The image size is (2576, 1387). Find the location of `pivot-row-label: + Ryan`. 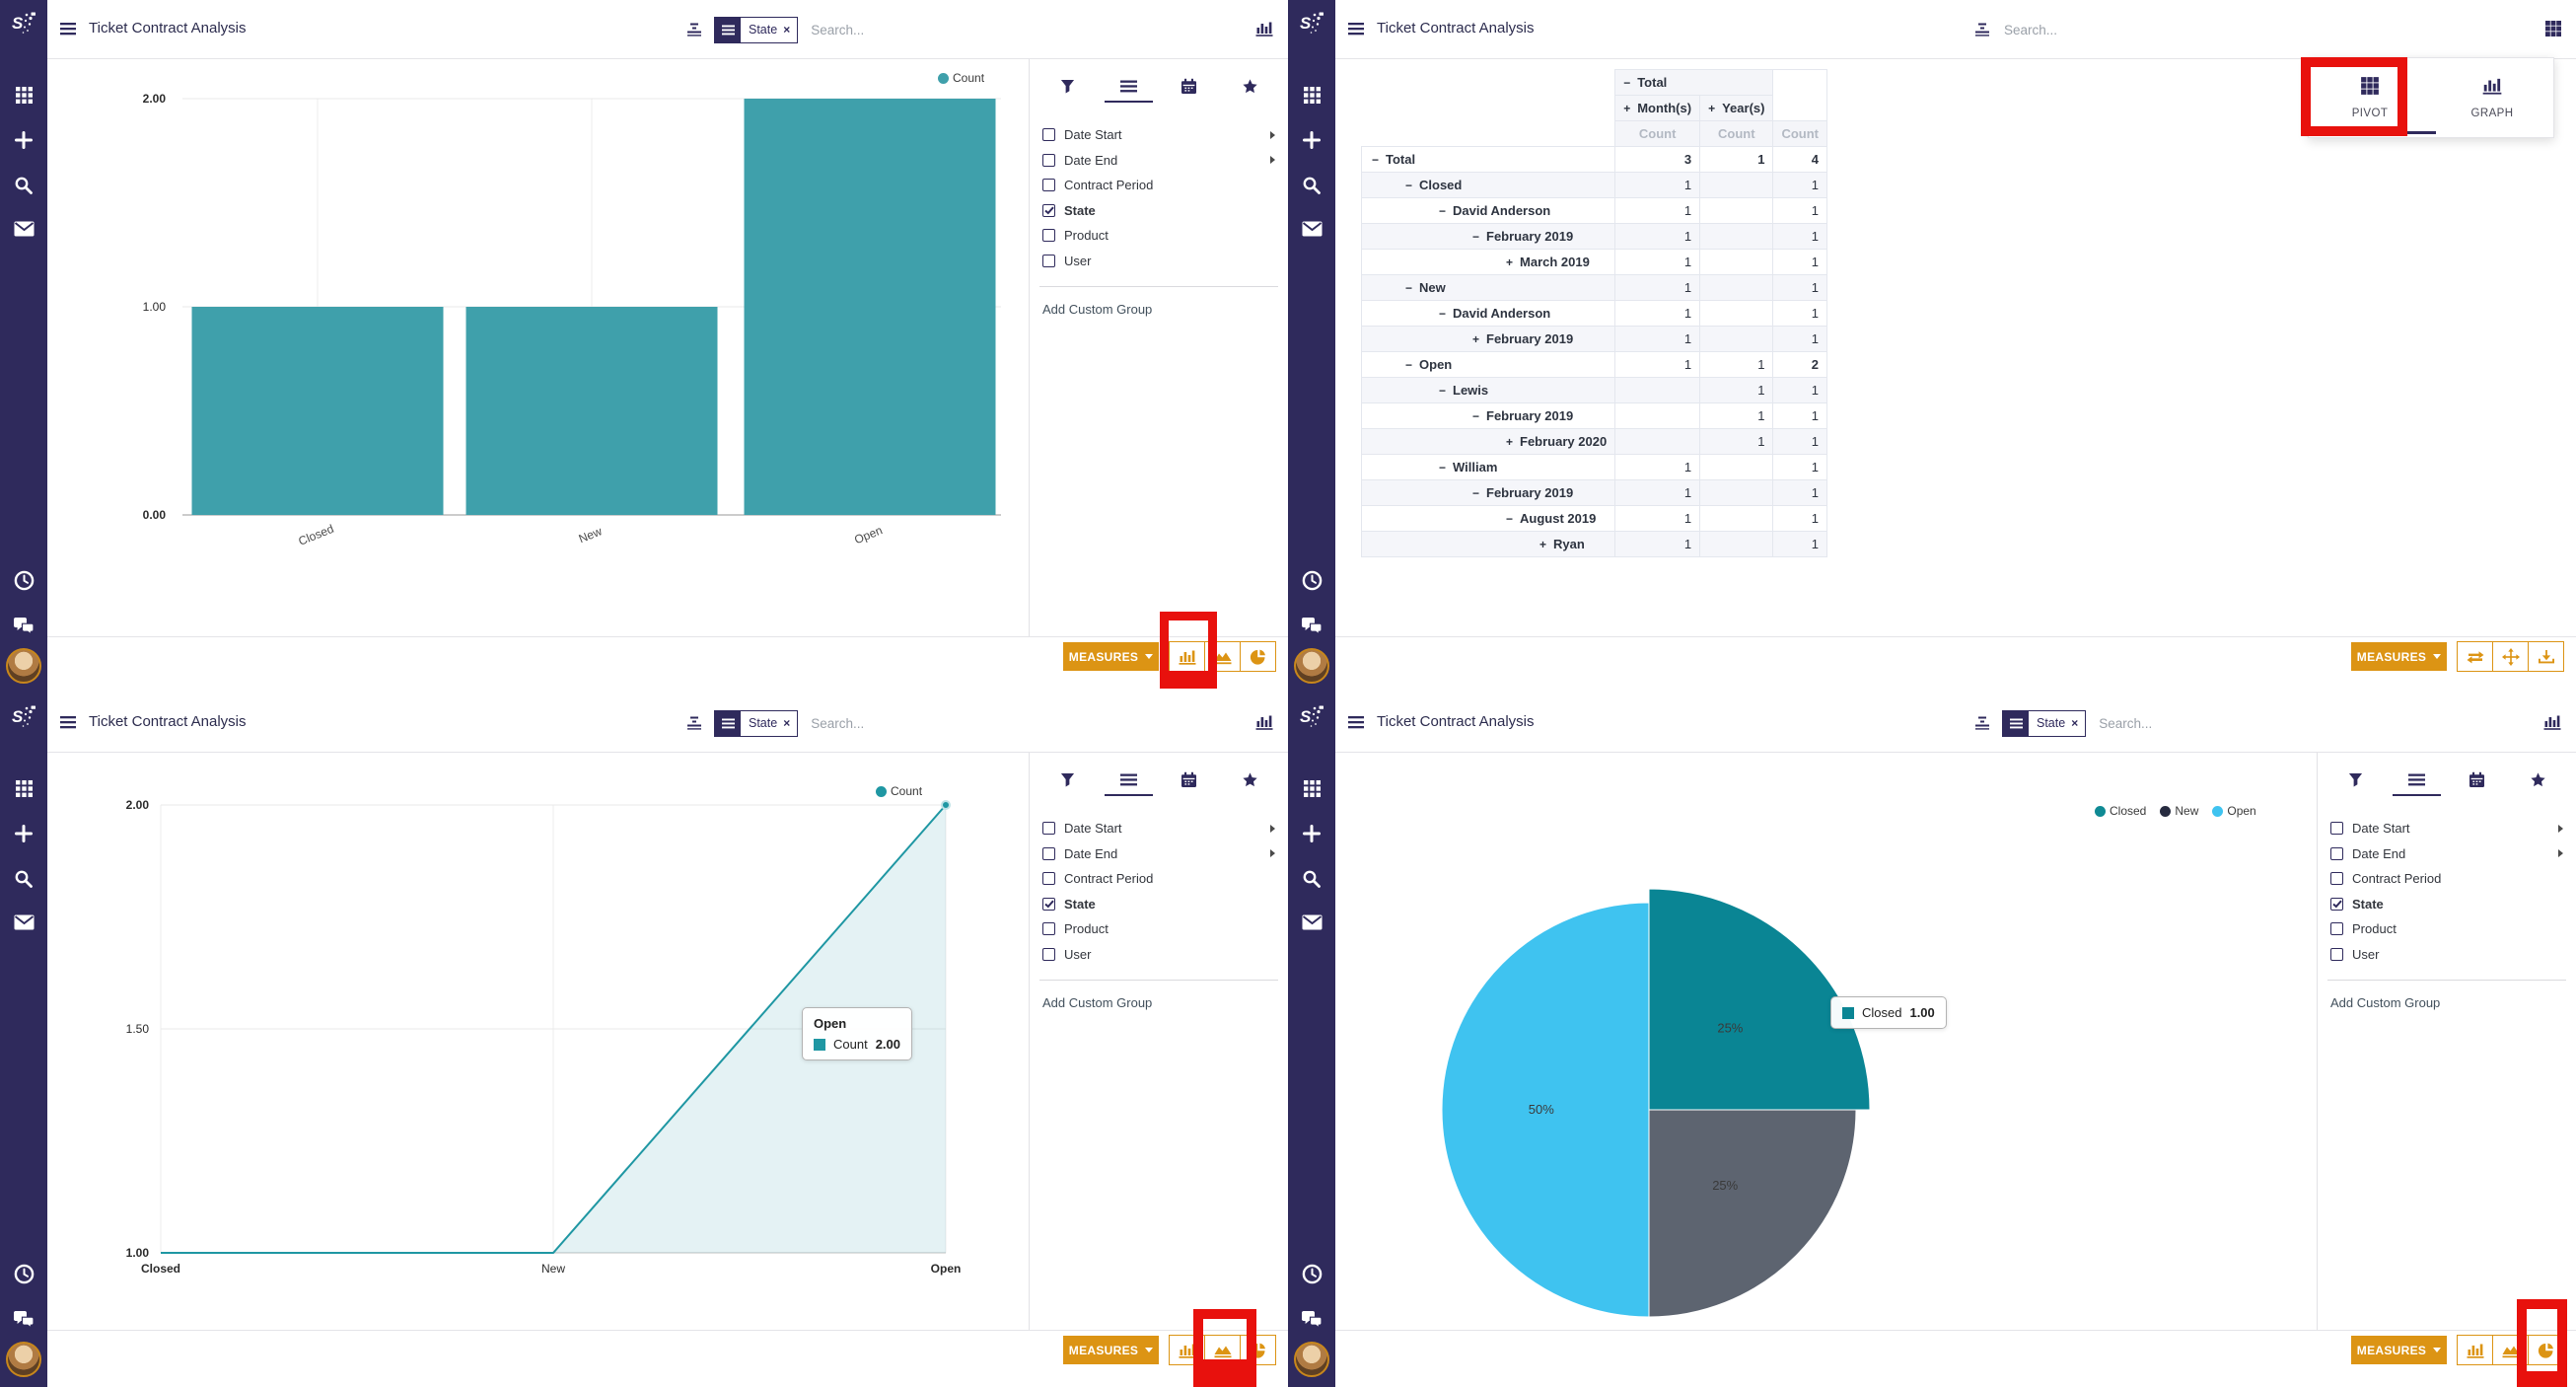

pivot-row-label: + Ryan is located at coordinates (1488, 544).